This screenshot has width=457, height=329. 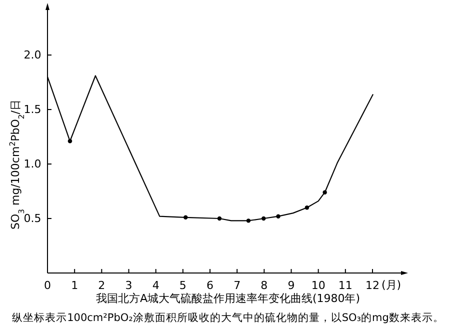 I want to click on x-tick-label: 3, so click(x=128, y=285).